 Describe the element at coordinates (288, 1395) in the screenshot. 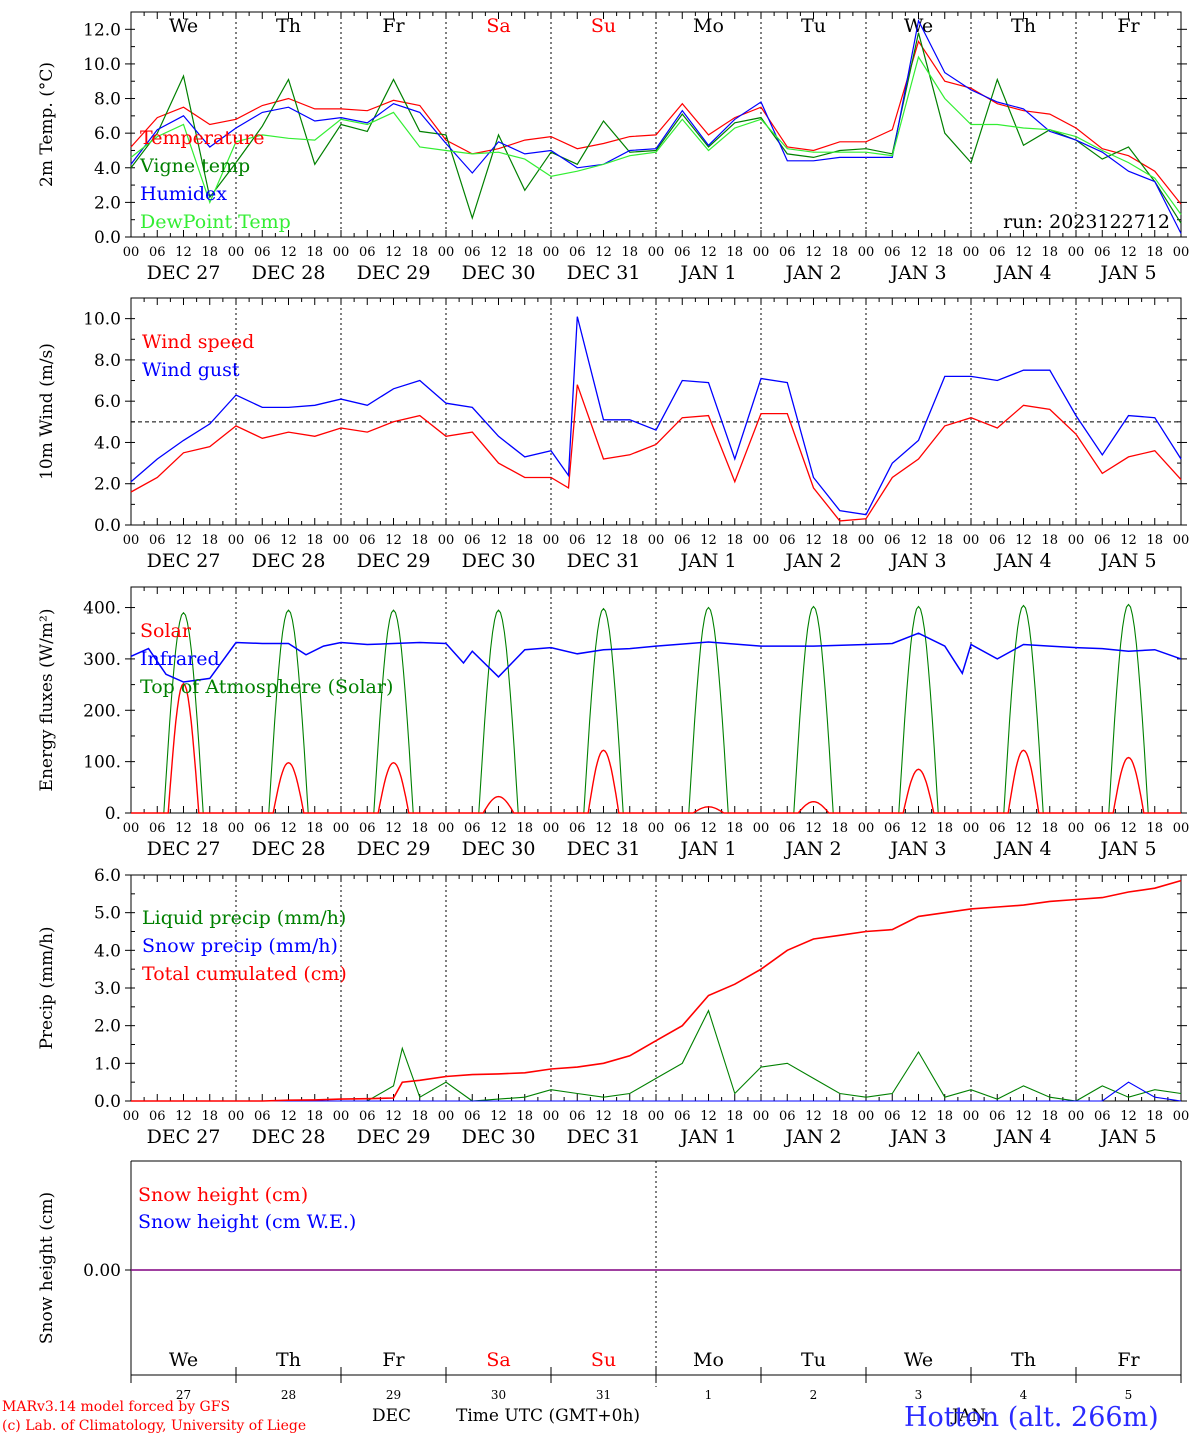

I see `day-number: 28` at that location.